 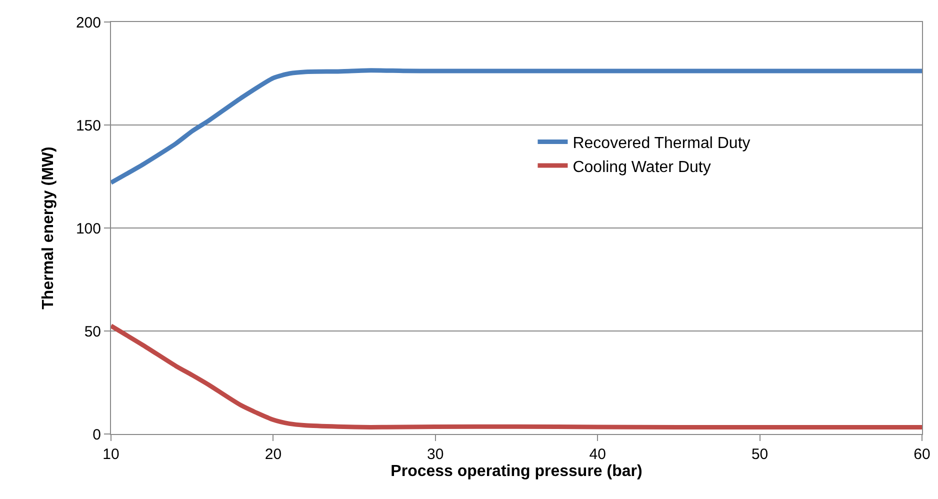 What do you see at coordinates (759, 454) in the screenshot?
I see `x-tick-label: 50` at bounding box center [759, 454].